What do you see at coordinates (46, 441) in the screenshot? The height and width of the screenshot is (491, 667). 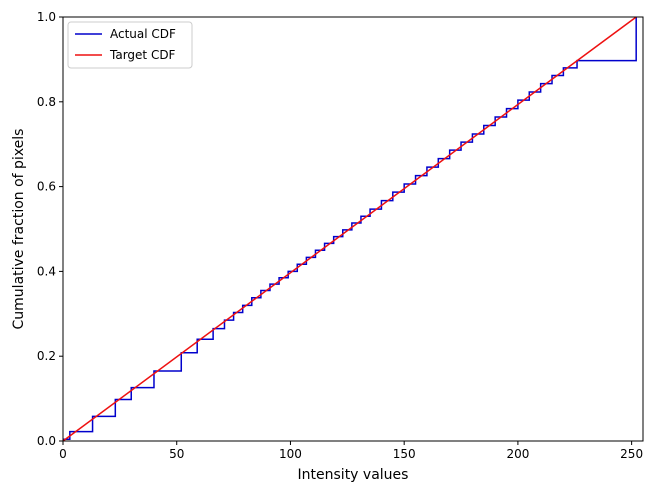 I see `y-tick-label: 0.0` at bounding box center [46, 441].